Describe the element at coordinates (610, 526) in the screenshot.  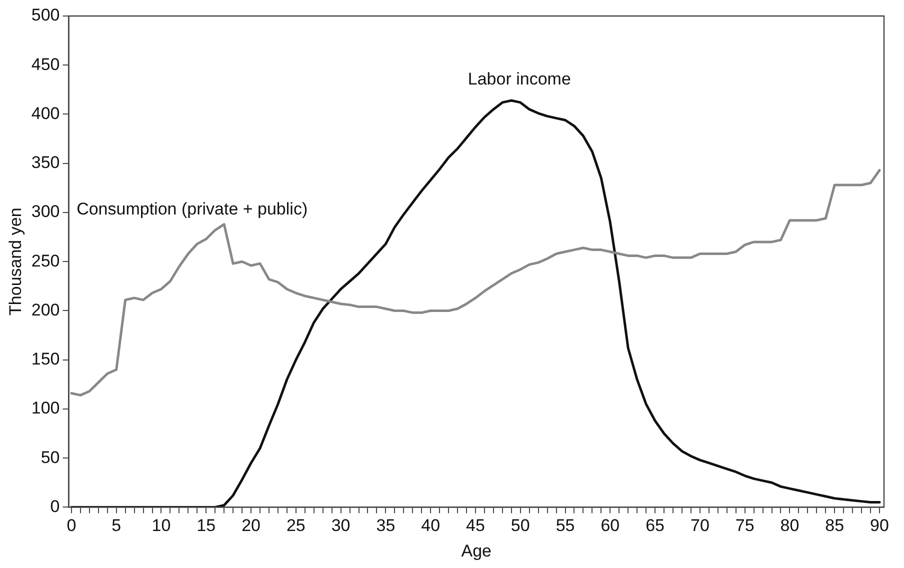
I see `x-tick-label: 60` at that location.